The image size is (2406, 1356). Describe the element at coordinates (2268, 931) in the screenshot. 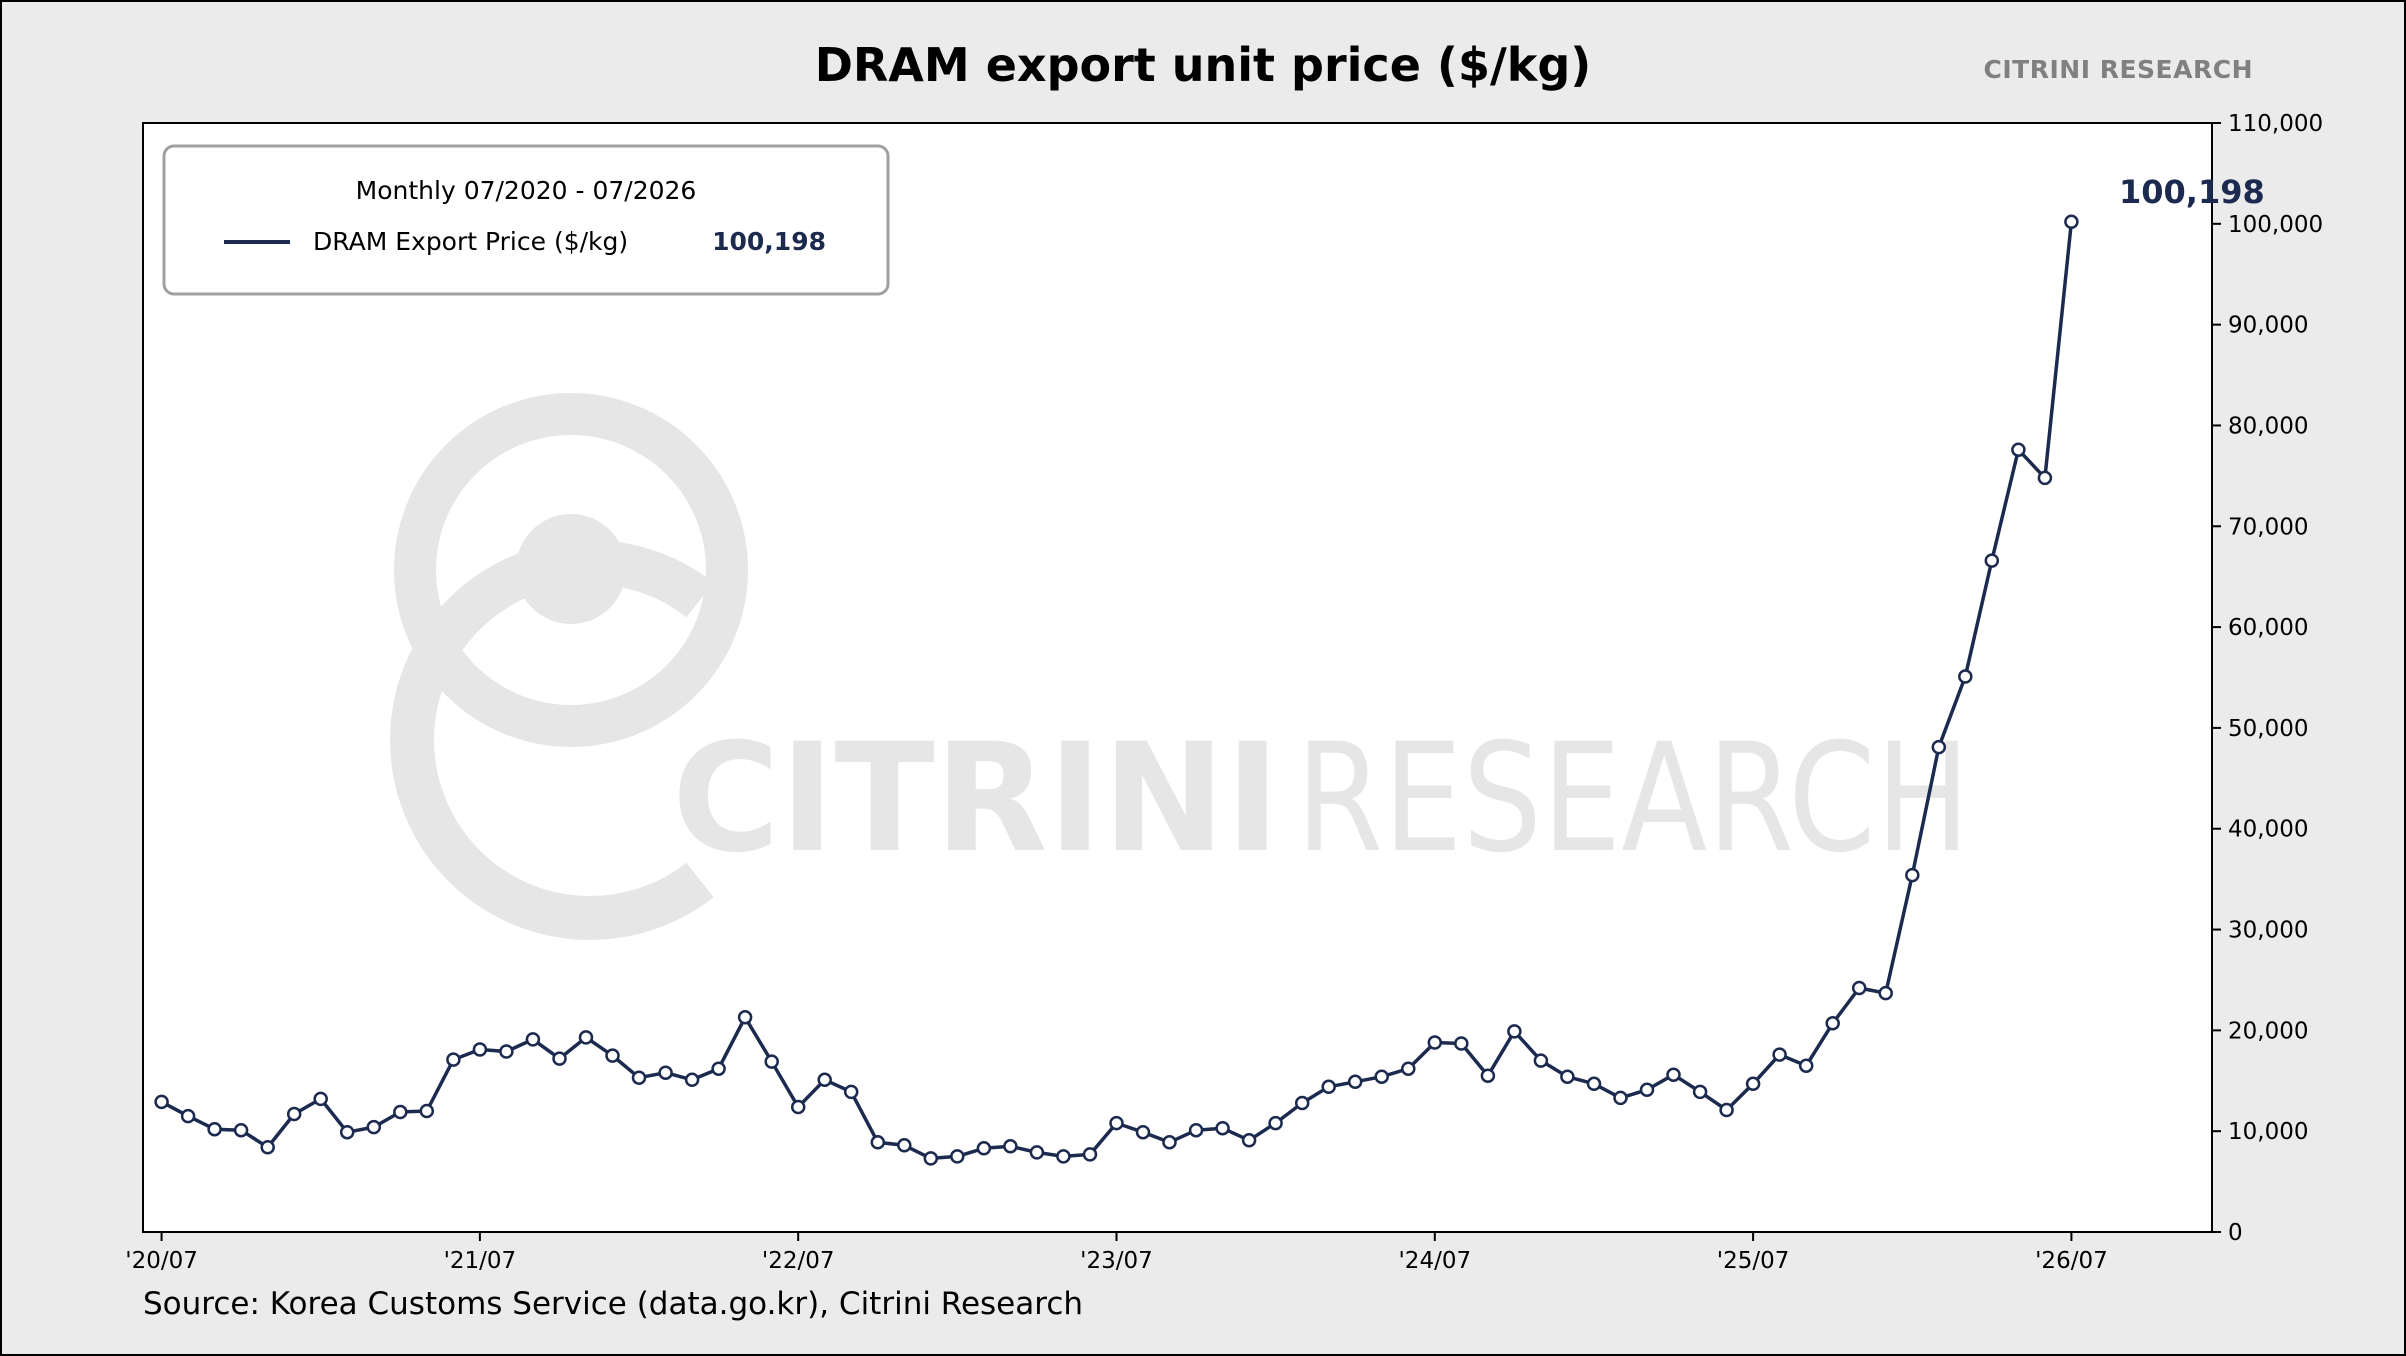

I see `y-tick-label: 30,000` at that location.